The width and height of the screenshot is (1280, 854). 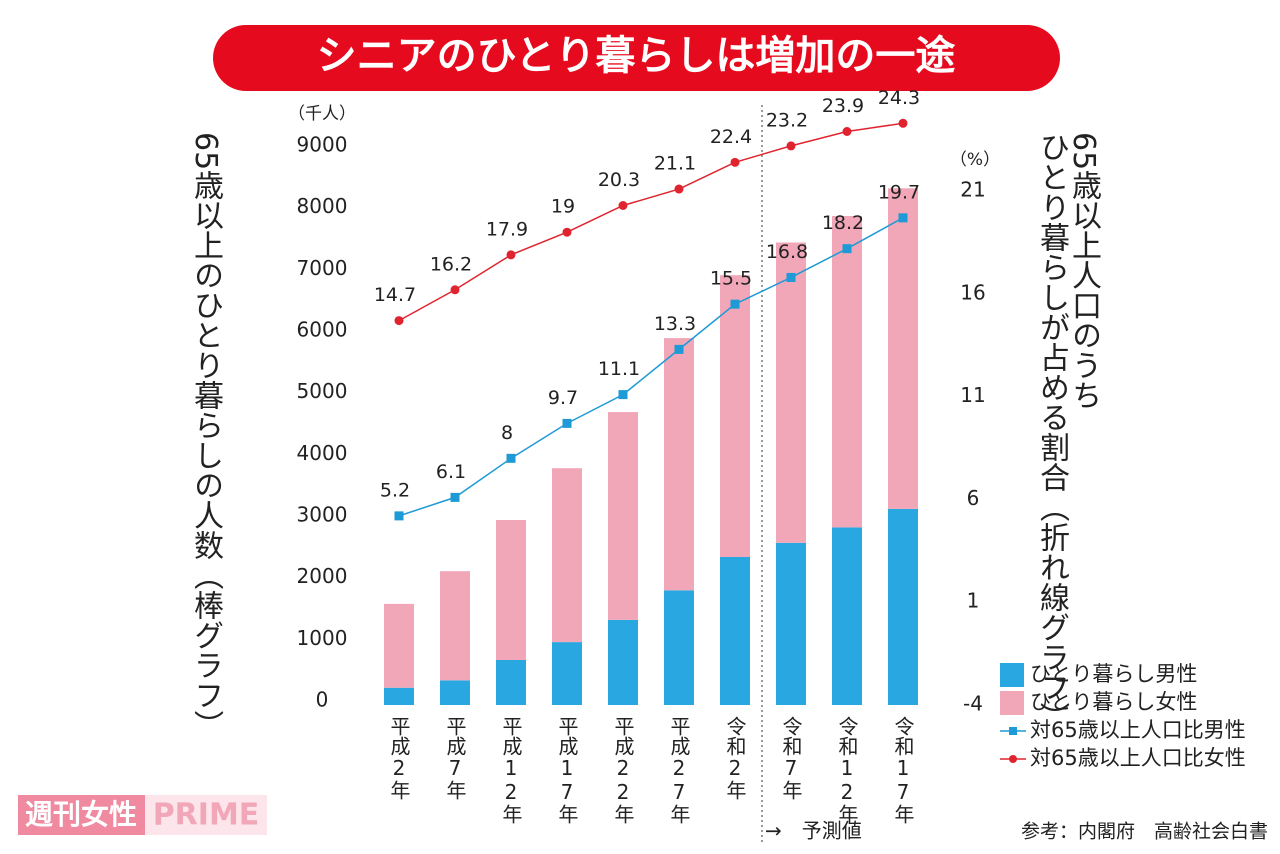 I want to click on y-tick-label: 3000, so click(x=322, y=515).